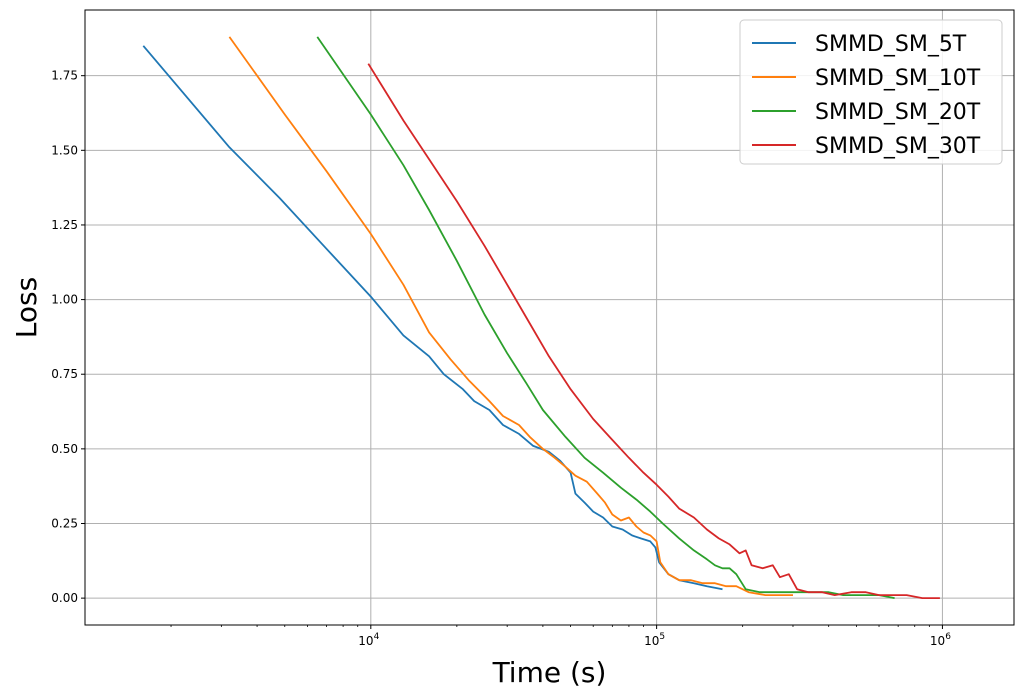  I want to click on legend-label: SMMD_SM_30T, so click(898, 146).